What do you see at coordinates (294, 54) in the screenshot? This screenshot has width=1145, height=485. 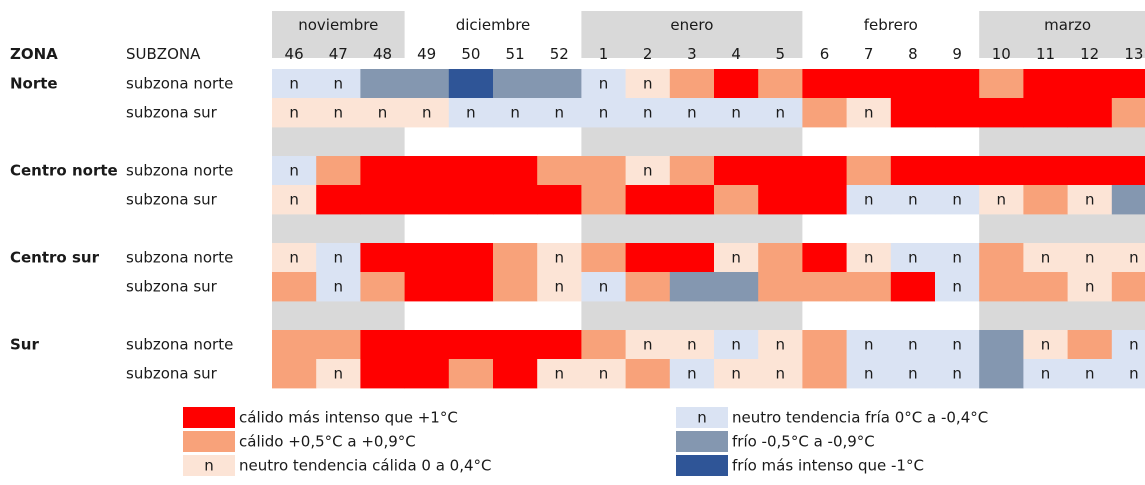 I see `week-label: 46` at bounding box center [294, 54].